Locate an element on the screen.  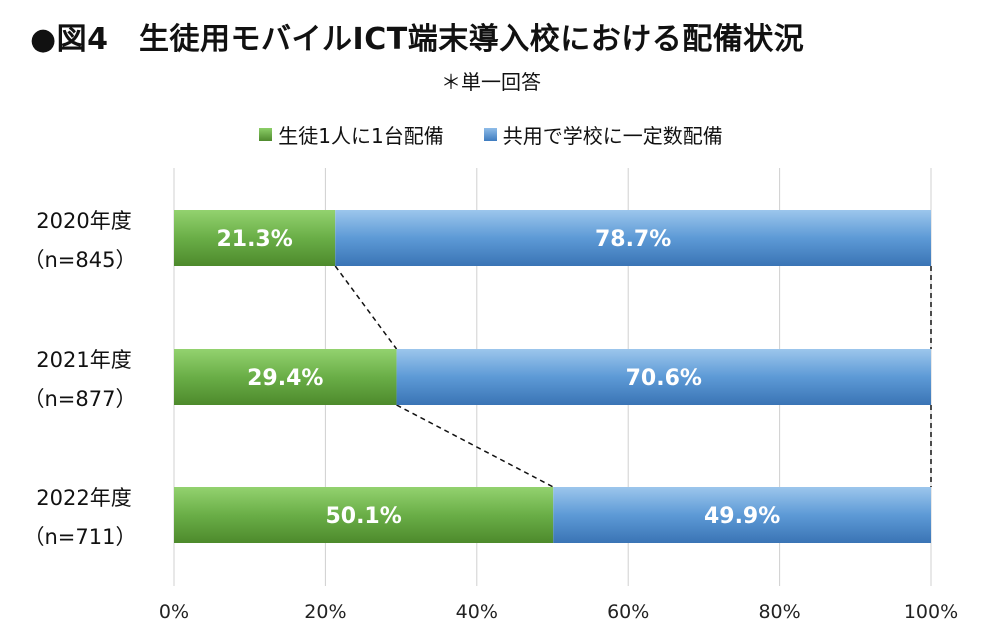
chart-subtitle: ＊単一回答 is located at coordinates (491, 82).